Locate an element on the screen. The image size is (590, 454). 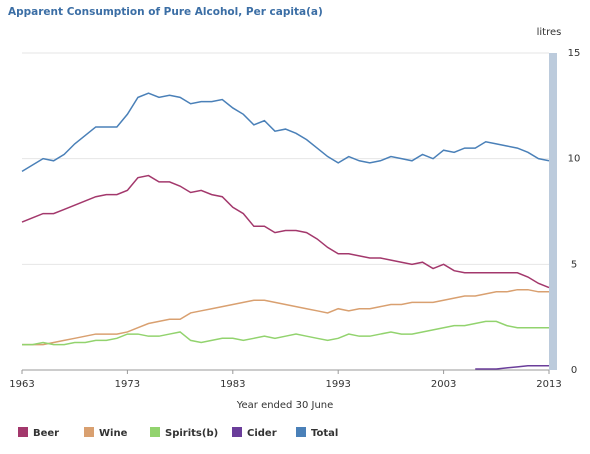
x-tick-label: 1963 is located at coordinates (21, 384).